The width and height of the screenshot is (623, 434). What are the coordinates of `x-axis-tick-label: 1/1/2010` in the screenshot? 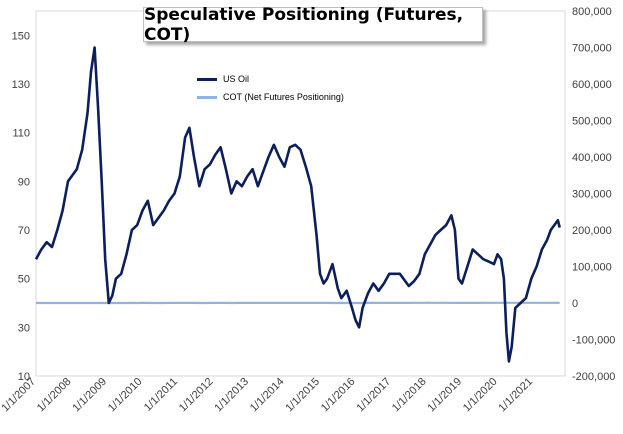 It's located at (125, 395).